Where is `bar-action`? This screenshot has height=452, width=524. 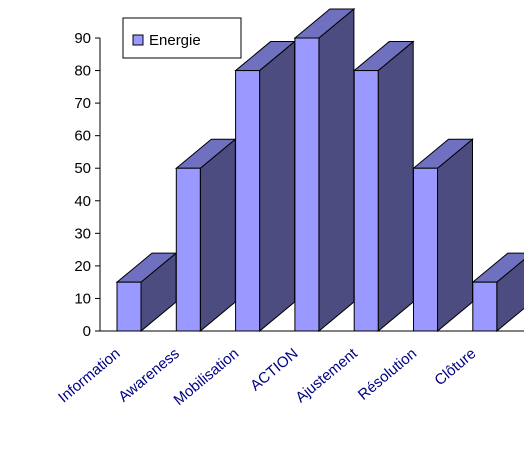 bar-action is located at coordinates (324, 170).